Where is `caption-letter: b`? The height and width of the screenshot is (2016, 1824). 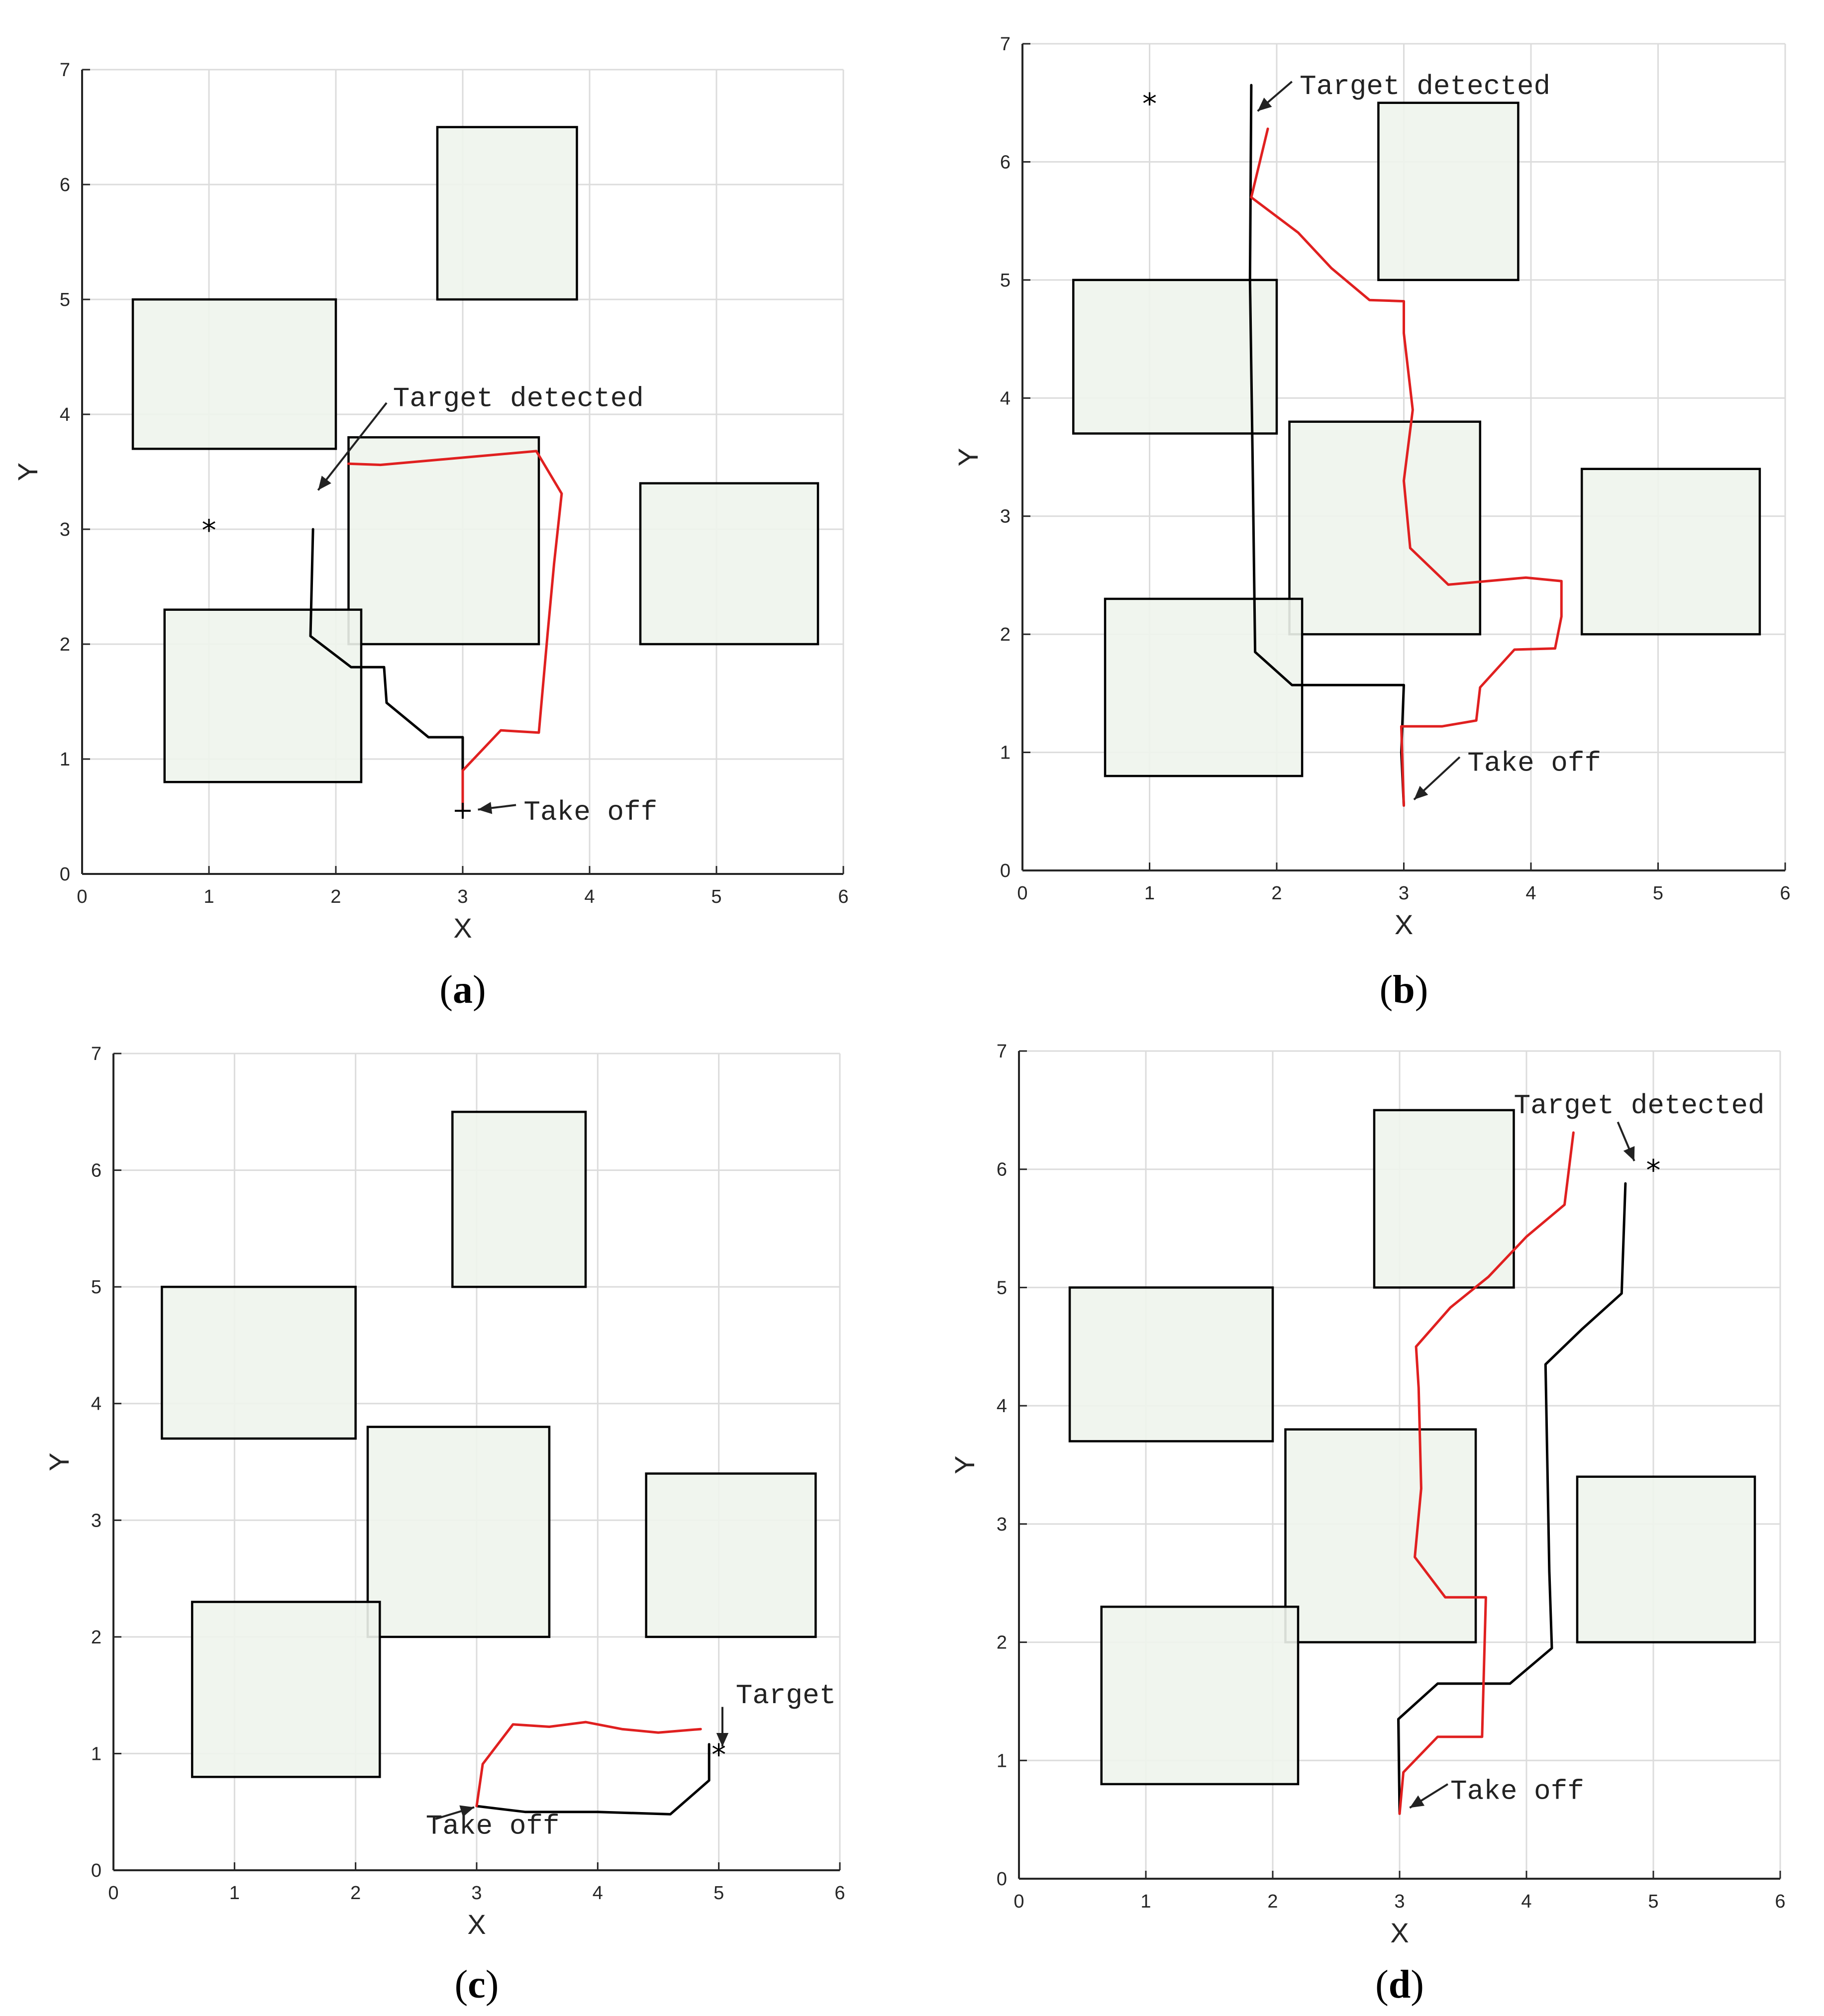 caption-letter: b is located at coordinates (1404, 990).